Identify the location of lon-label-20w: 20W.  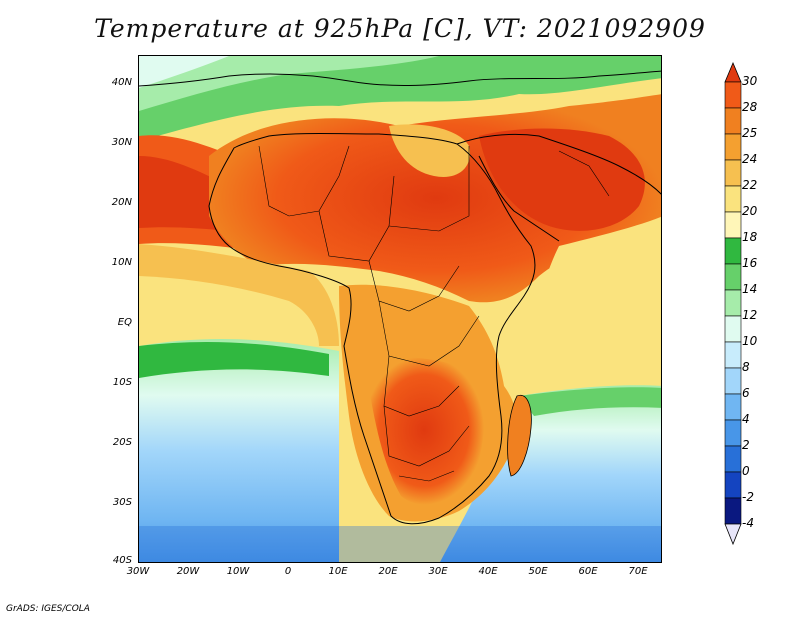
(188, 571).